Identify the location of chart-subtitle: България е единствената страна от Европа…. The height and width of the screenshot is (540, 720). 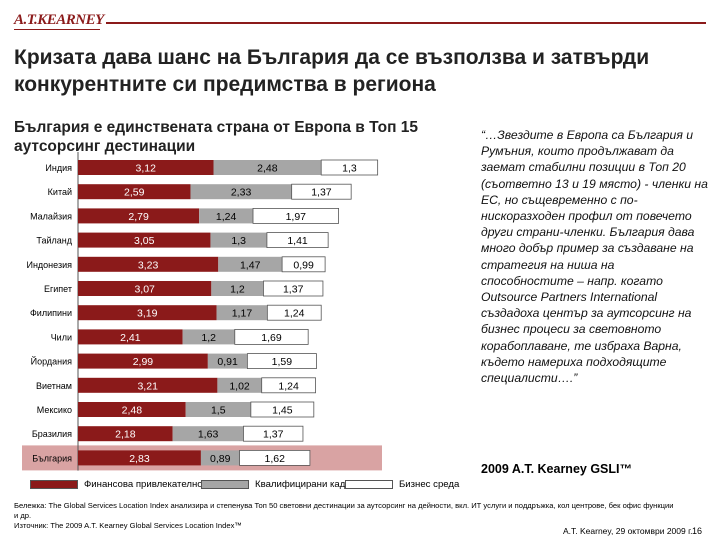
(216, 137).